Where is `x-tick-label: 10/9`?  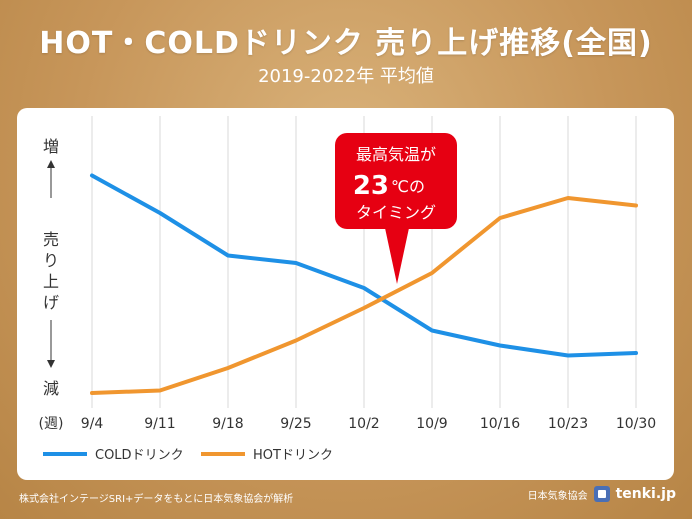 x-tick-label: 10/9 is located at coordinates (431, 424).